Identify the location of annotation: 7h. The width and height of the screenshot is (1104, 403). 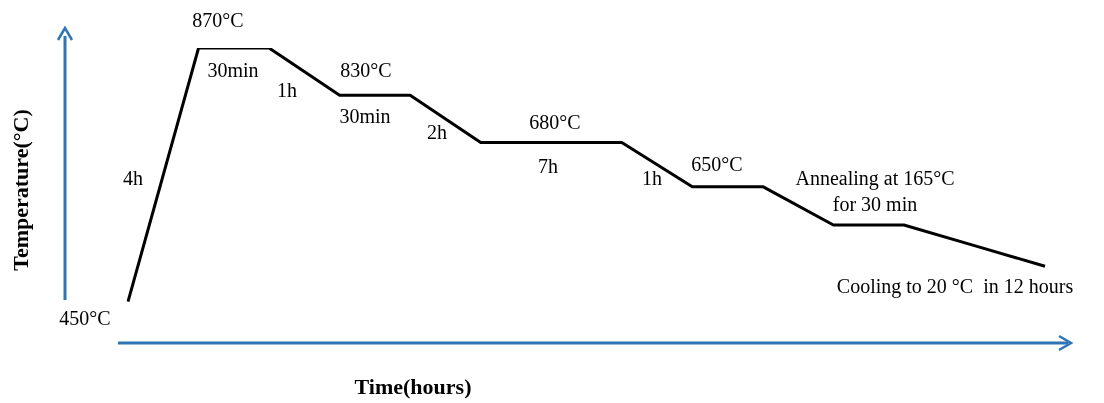
(548, 166).